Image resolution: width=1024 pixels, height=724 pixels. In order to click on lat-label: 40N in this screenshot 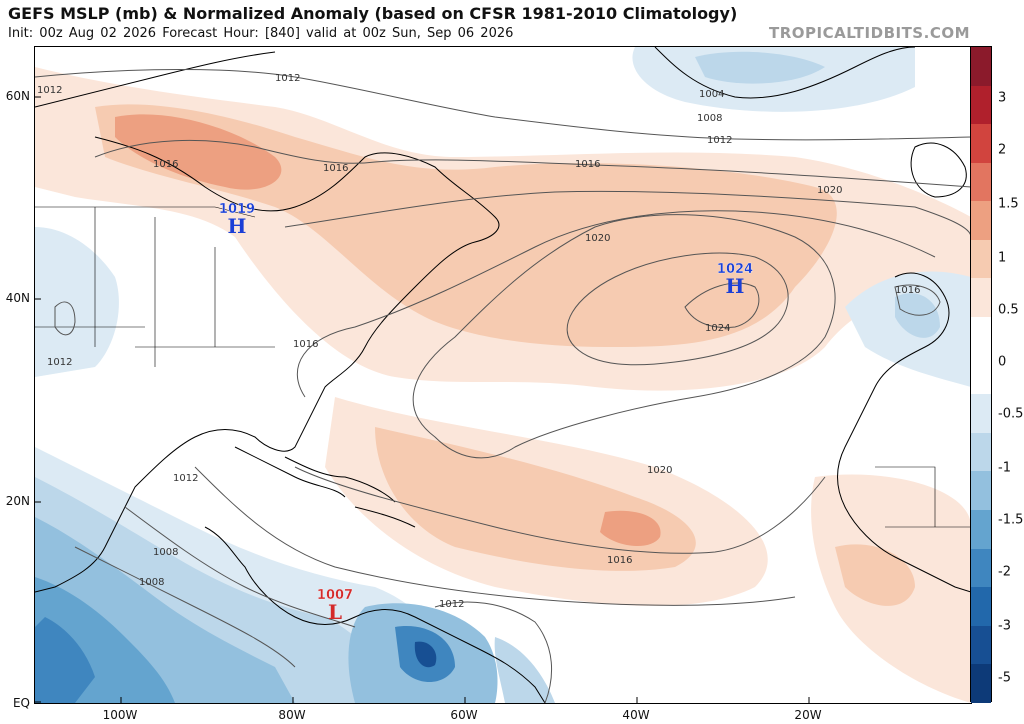, I will do `click(17, 298)`.